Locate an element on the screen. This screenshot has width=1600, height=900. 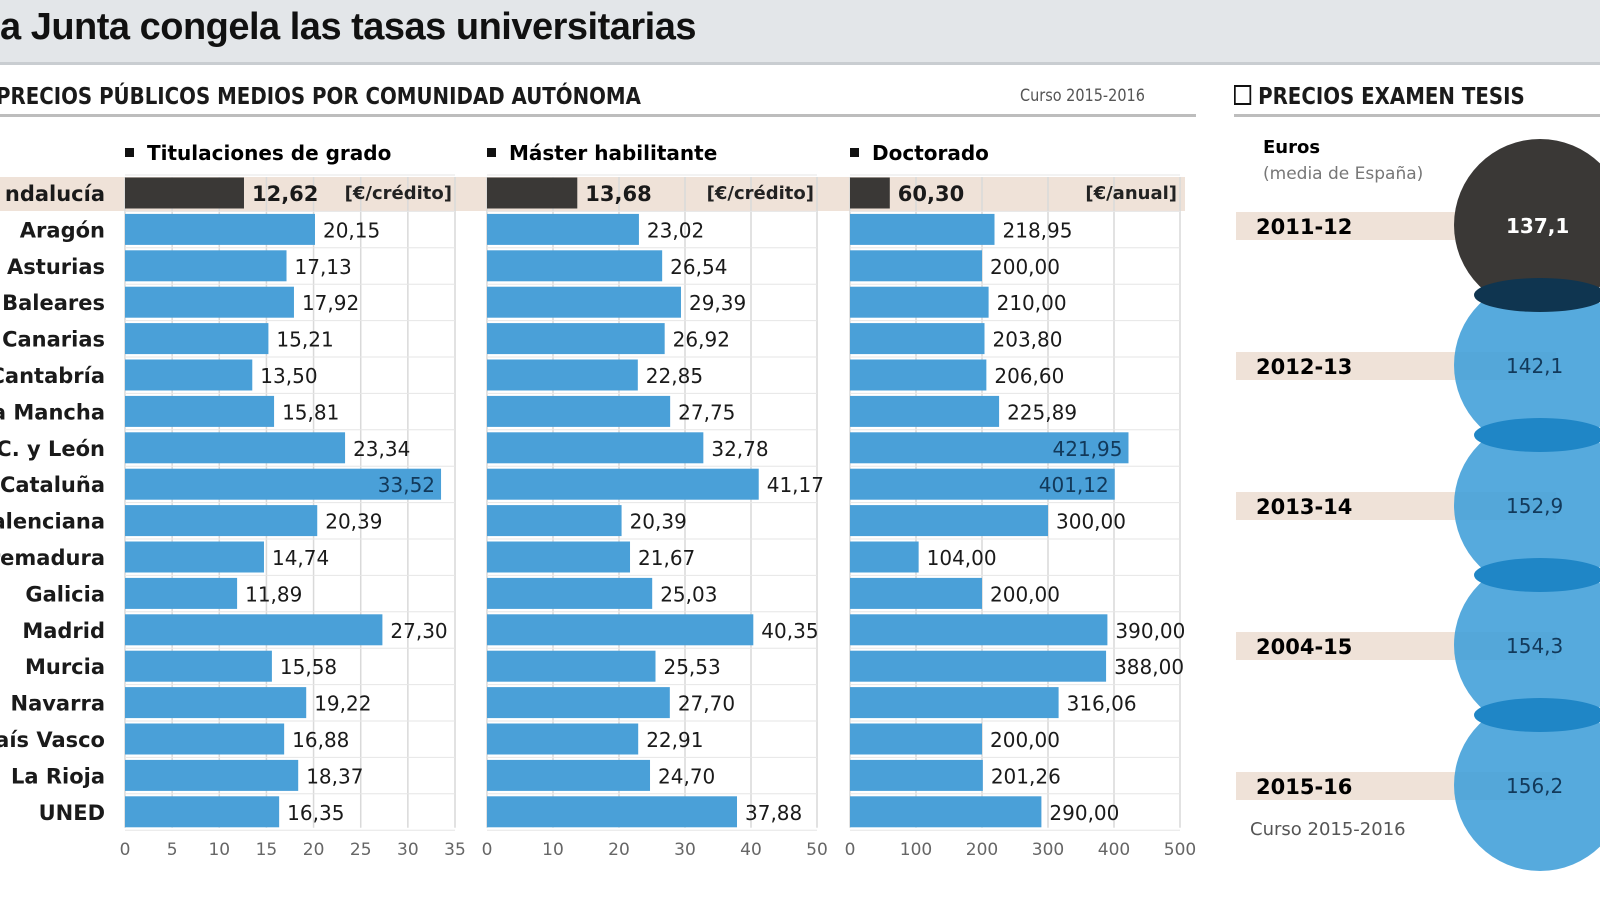
category-label: Cantabría is located at coordinates (52, 376).